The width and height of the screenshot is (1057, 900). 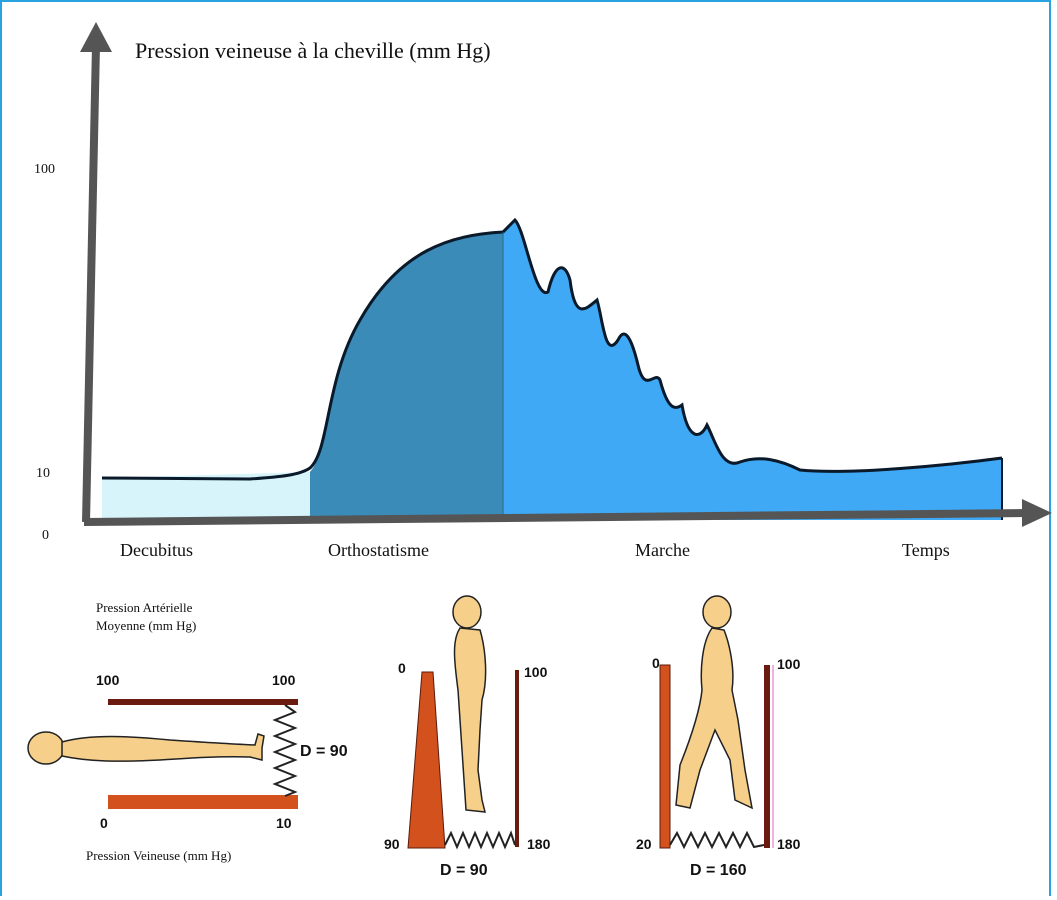 I want to click on walking-venous-column, so click(x=665, y=756).